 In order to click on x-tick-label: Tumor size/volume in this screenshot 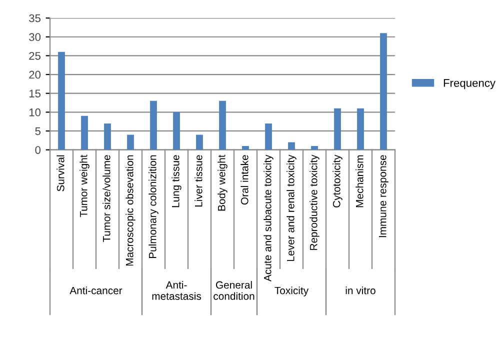, I will do `click(106, 198)`.